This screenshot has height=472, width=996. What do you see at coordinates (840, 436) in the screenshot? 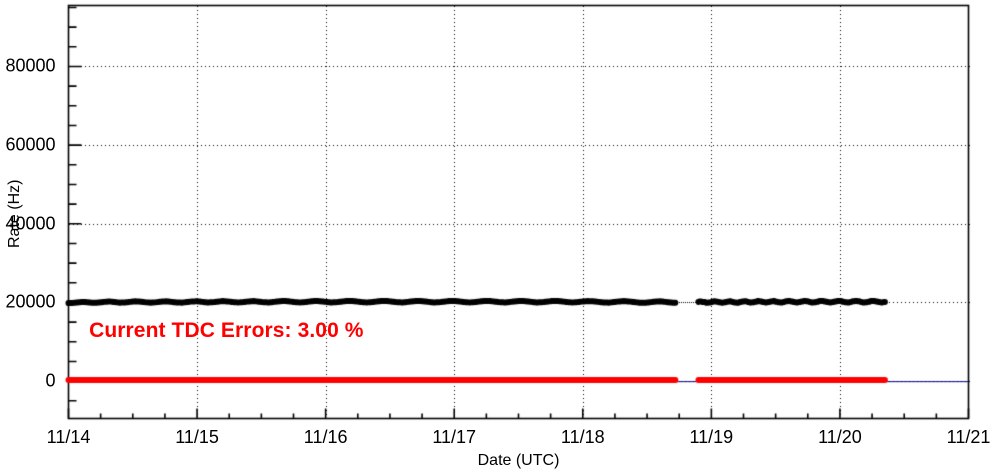
I see `x-tick-label-1120: 11/20` at bounding box center [840, 436].